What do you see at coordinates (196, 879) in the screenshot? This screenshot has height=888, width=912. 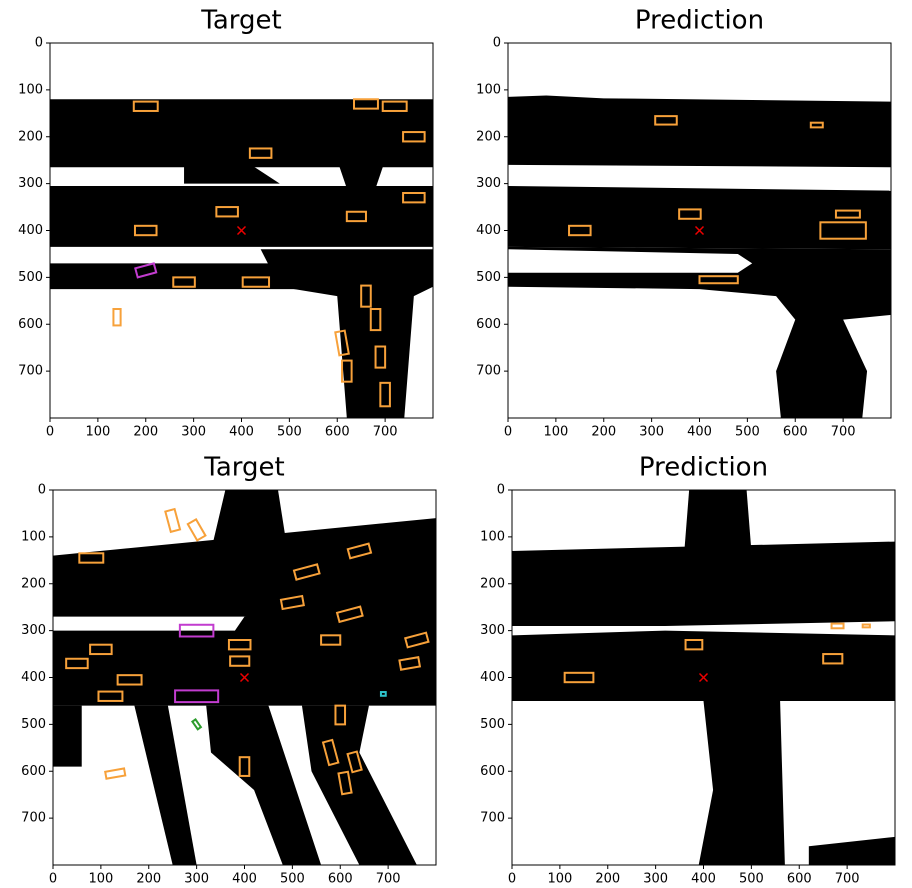 I see `x-tick-label: 300` at bounding box center [196, 879].